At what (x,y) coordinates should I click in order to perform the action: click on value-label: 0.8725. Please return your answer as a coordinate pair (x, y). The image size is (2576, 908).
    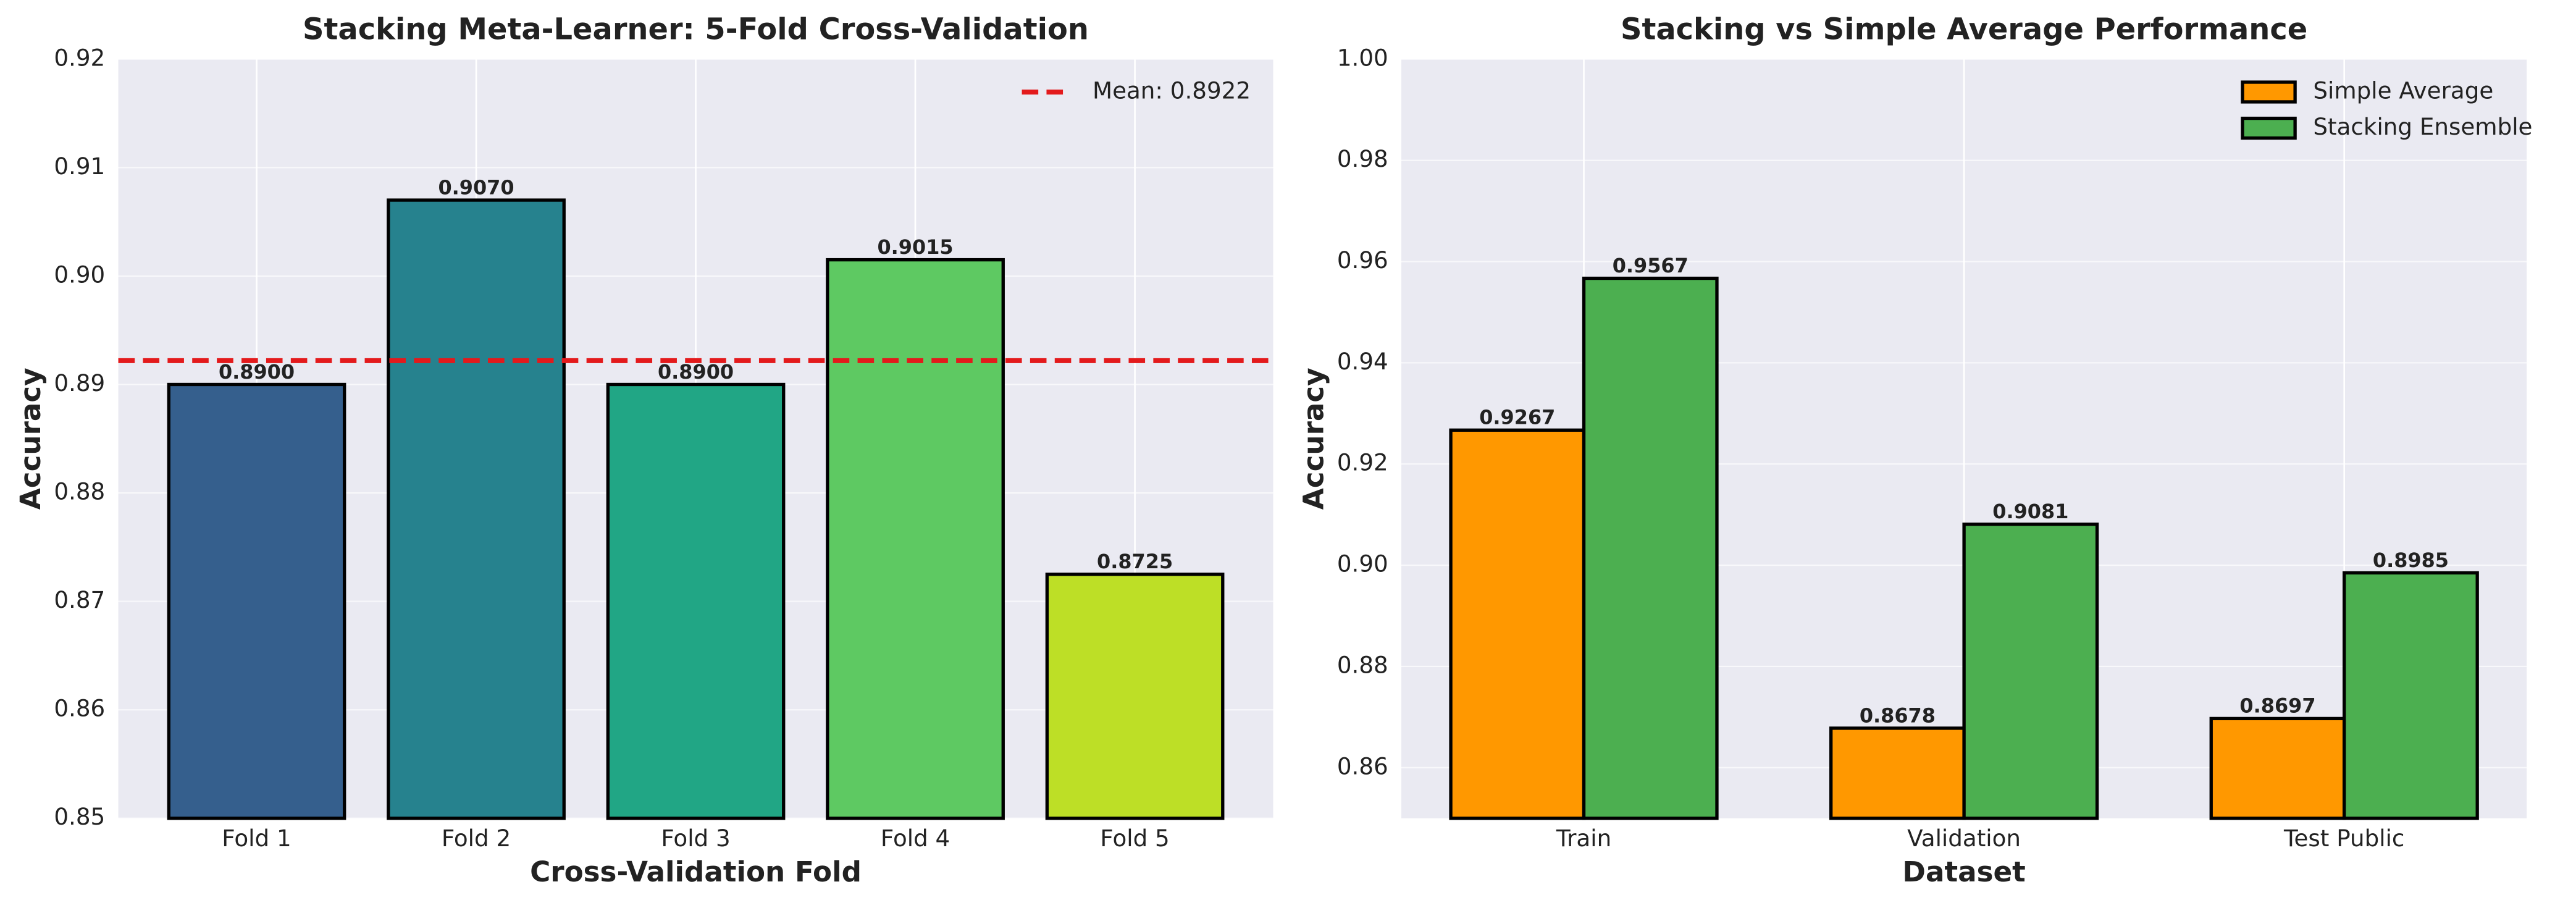
    Looking at the image, I should click on (1135, 561).